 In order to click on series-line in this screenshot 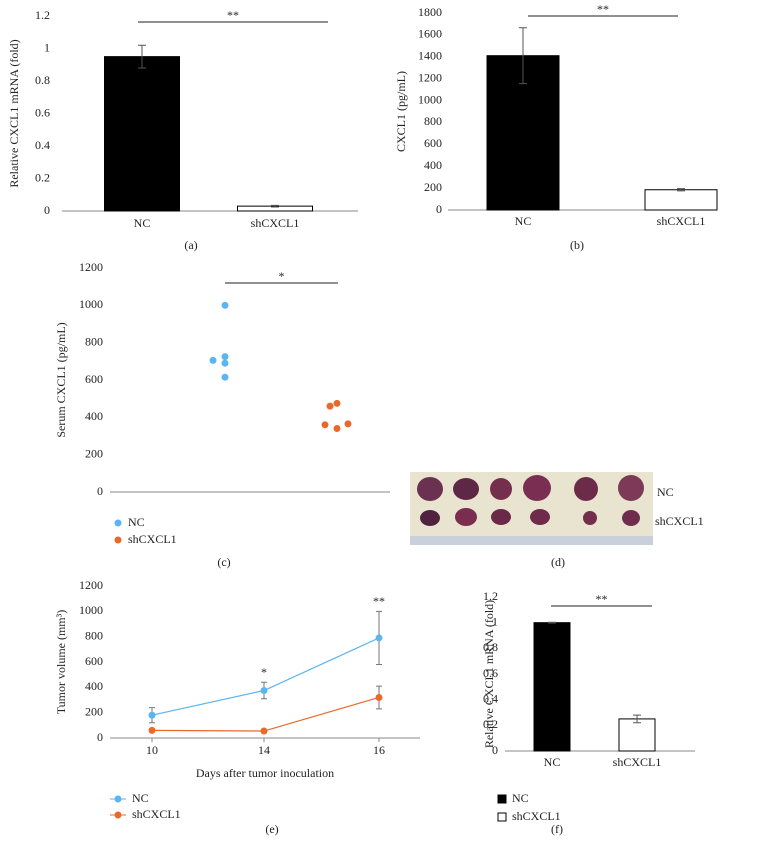, I will do `click(265, 714)`.